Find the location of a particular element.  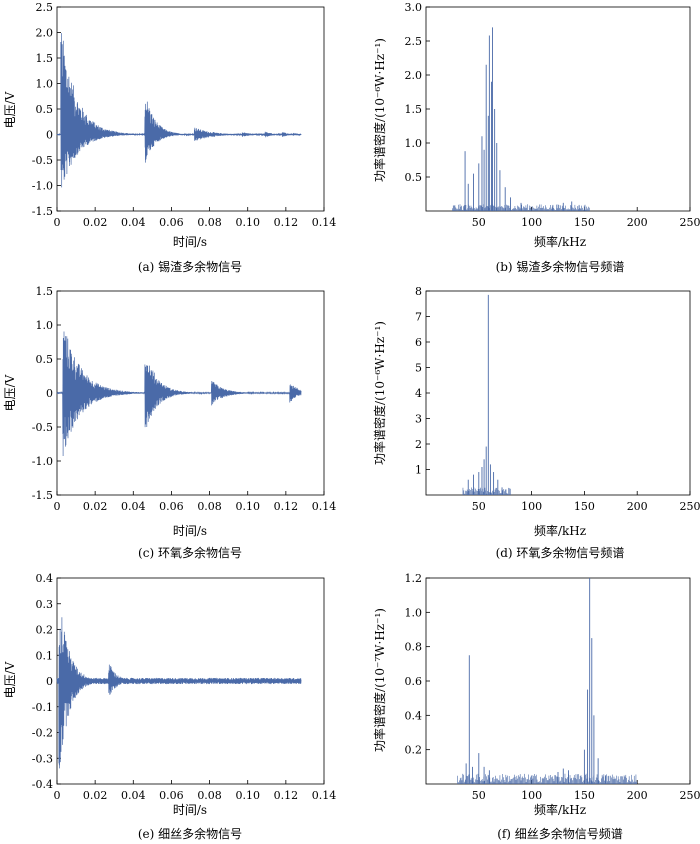

y-tick-label: 7 is located at coordinates (418, 317).